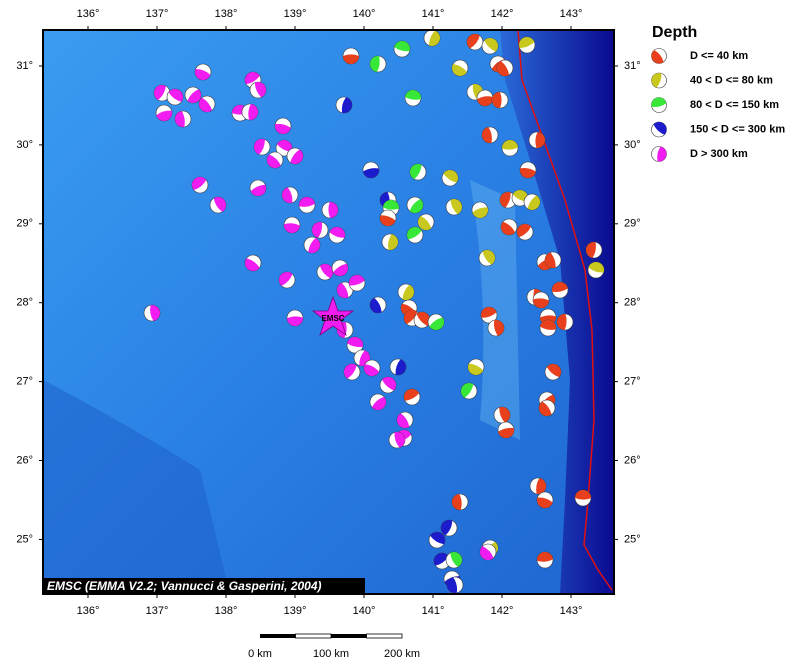  Describe the element at coordinates (433, 611) in the screenshot. I see `lon-label-bottom: 141°` at that location.